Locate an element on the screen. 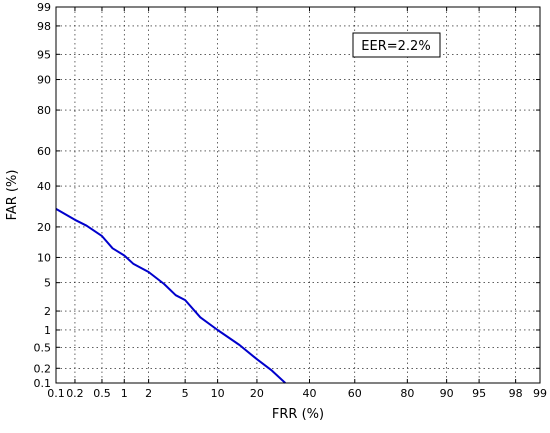 This screenshot has width=550, height=433. y-tick-label: 0.5 is located at coordinates (43, 347).